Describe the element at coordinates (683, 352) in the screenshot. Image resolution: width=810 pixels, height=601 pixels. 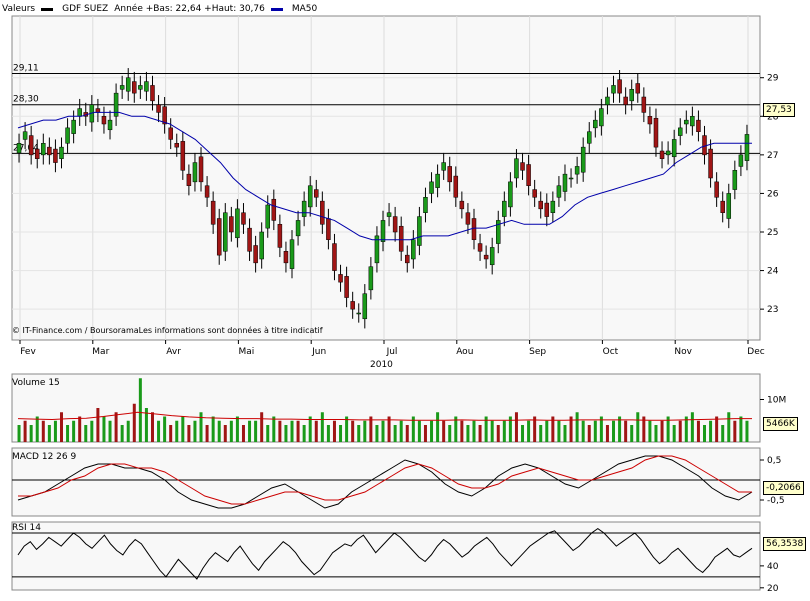
I see `x-tick-label: Nov` at that location.